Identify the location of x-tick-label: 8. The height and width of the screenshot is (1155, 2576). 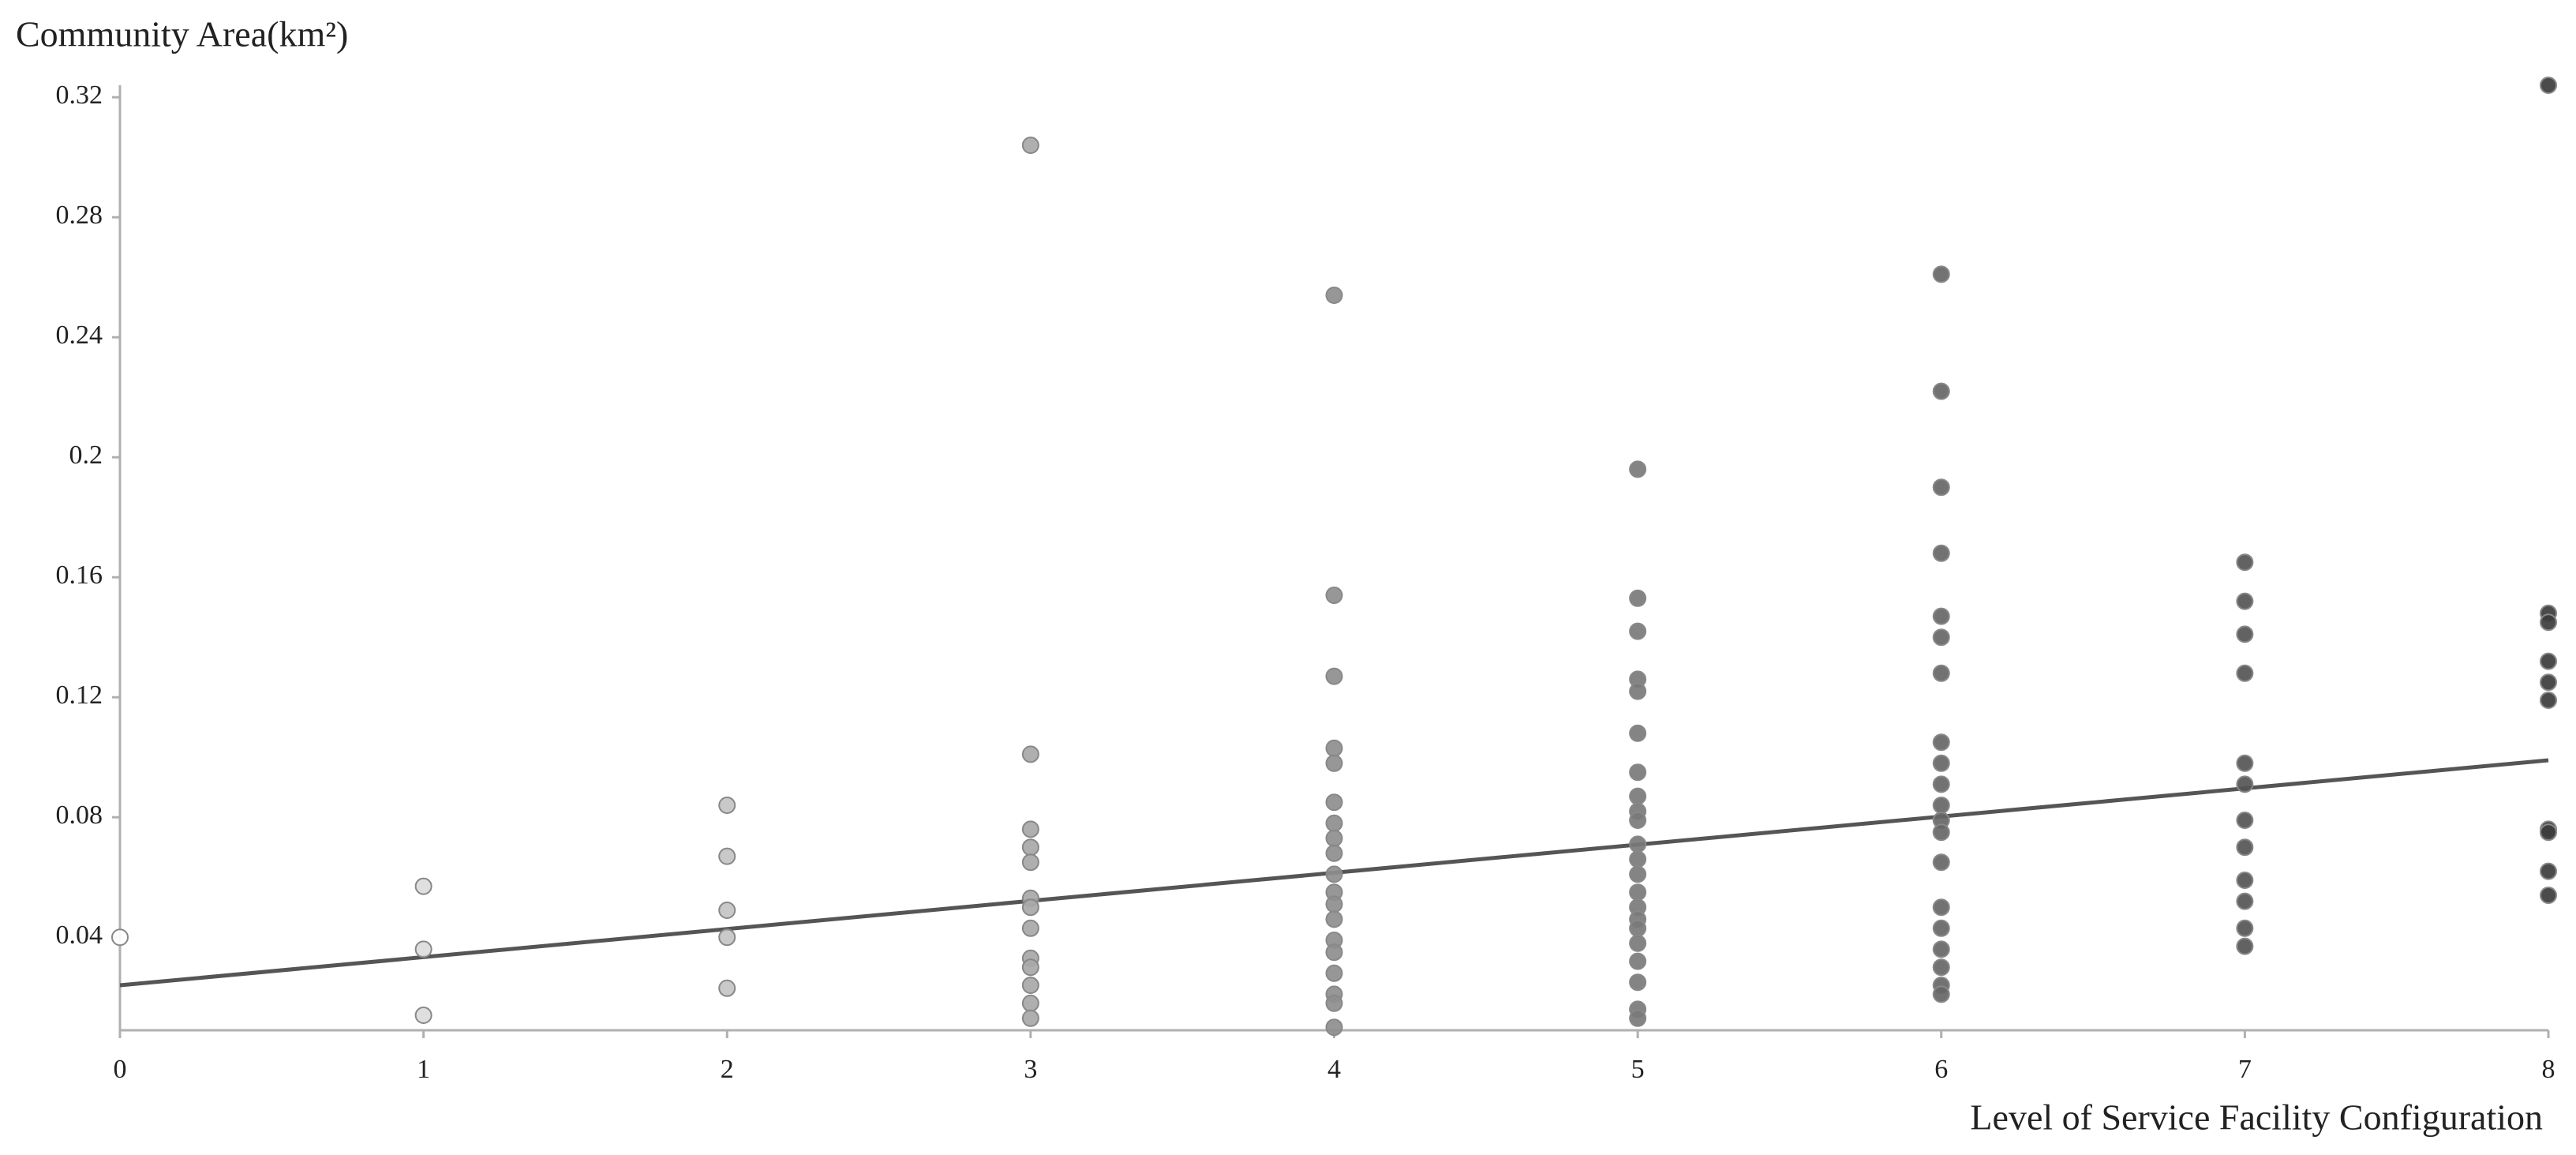
(2548, 1069).